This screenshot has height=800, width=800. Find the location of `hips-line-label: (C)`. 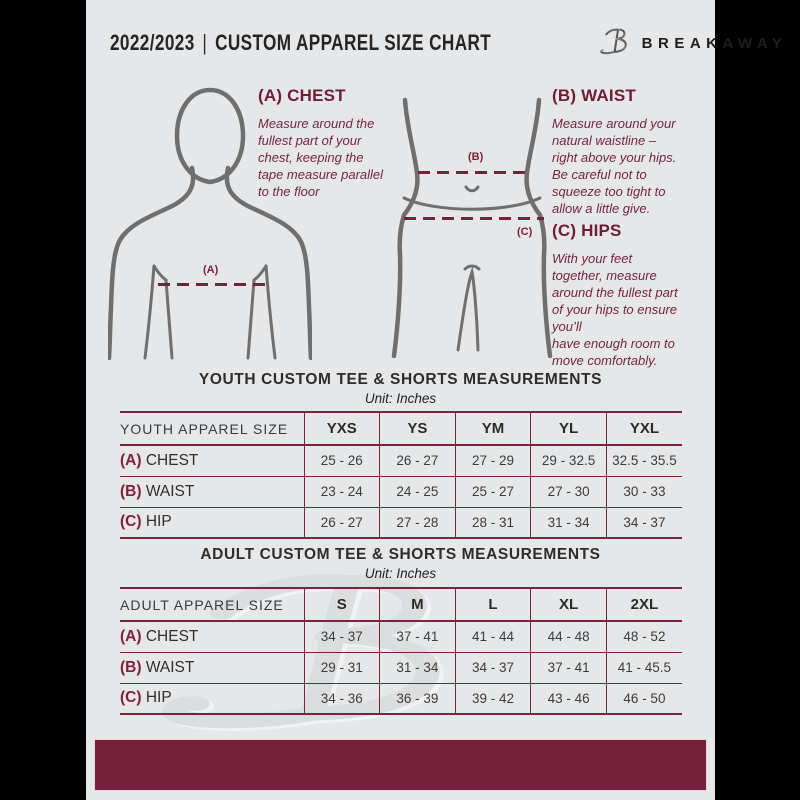

hips-line-label: (C) is located at coordinates (525, 232).